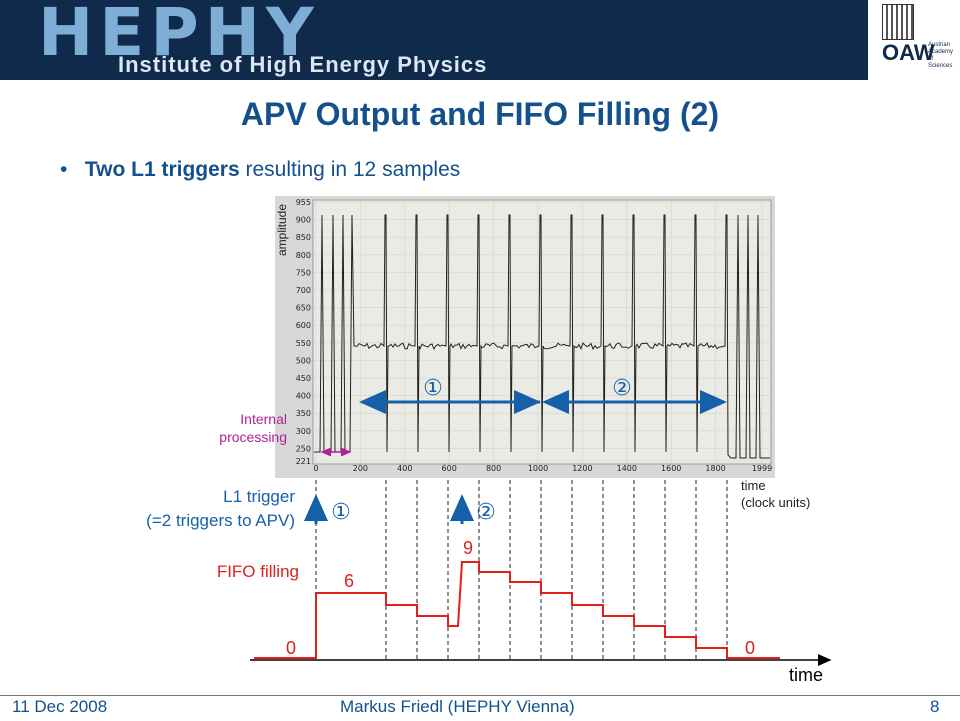  Describe the element at coordinates (360, 468) in the screenshot. I see `x-tick-label: 200` at that location.